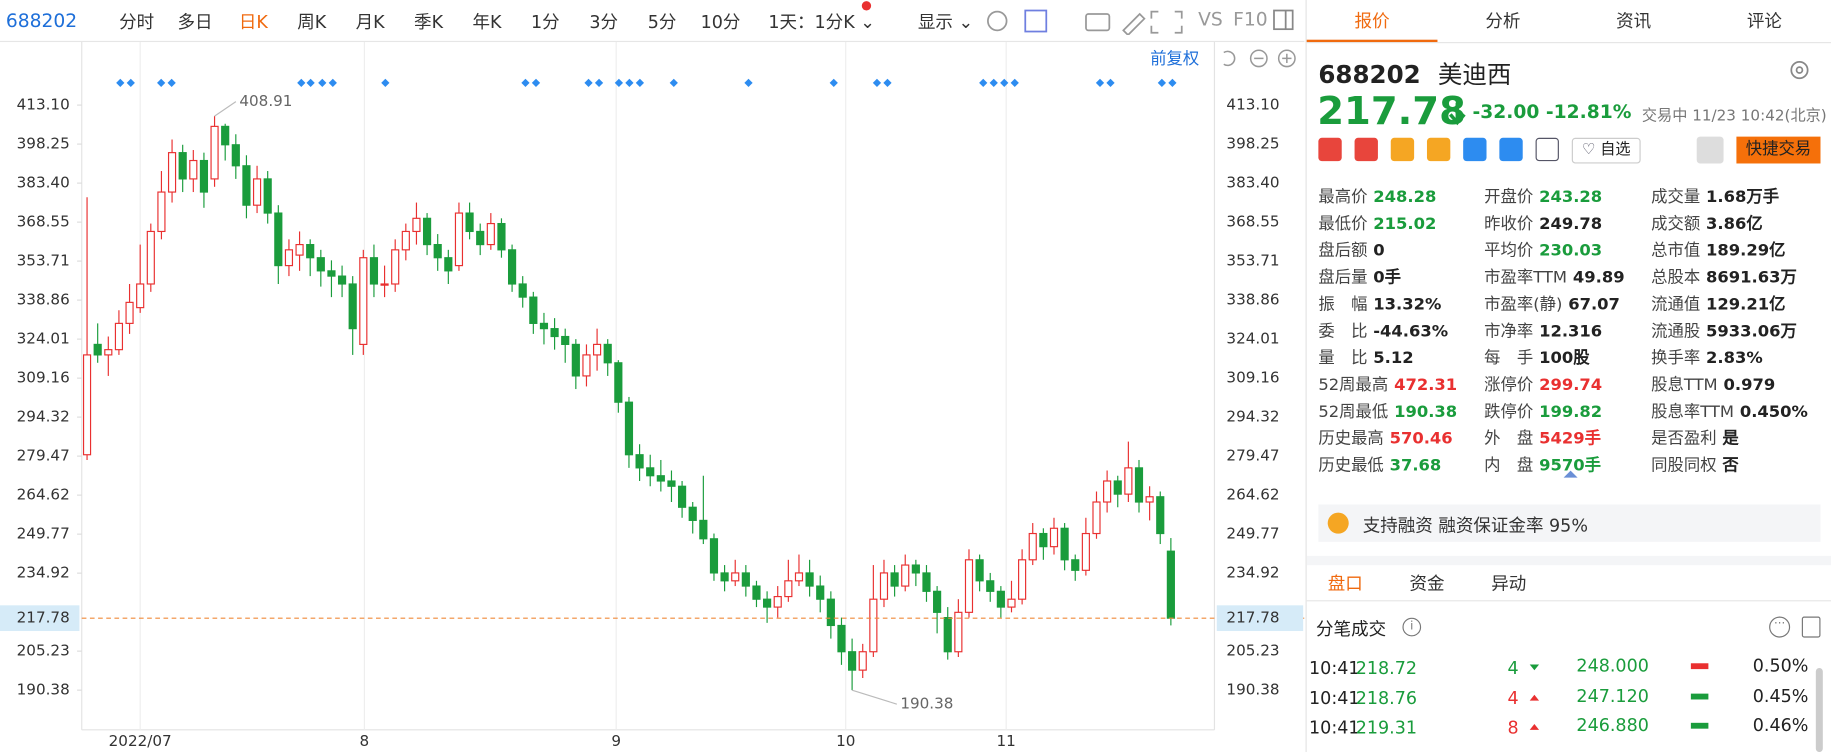 This screenshot has height=752, width=1831. What do you see at coordinates (1819, 709) in the screenshot?
I see `scrollbar` at bounding box center [1819, 709].